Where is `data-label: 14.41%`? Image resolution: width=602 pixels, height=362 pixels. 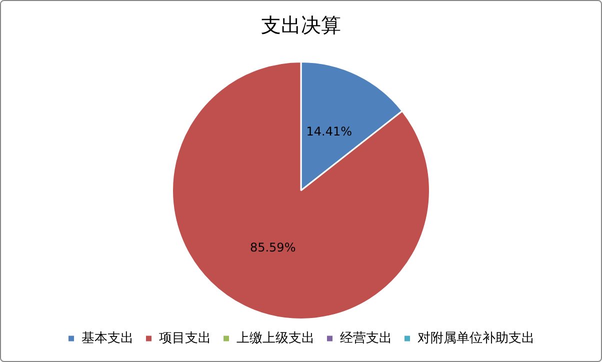 data-label: 14.41% is located at coordinates (329, 131).